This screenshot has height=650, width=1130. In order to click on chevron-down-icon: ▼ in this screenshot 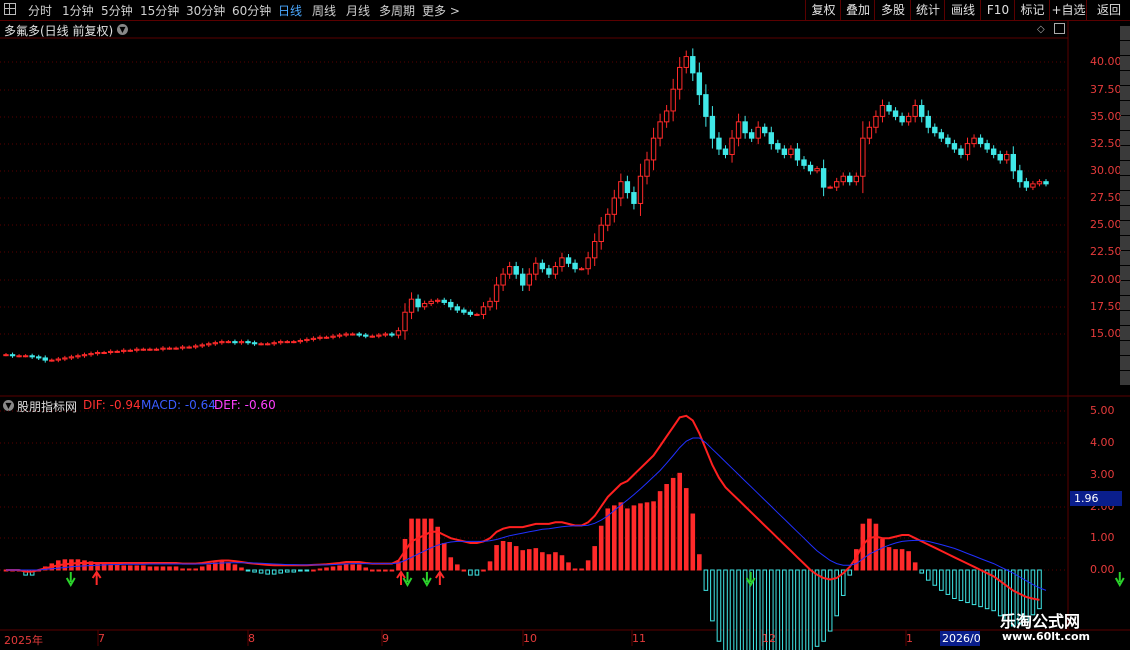, I will do `click(122, 29)`.